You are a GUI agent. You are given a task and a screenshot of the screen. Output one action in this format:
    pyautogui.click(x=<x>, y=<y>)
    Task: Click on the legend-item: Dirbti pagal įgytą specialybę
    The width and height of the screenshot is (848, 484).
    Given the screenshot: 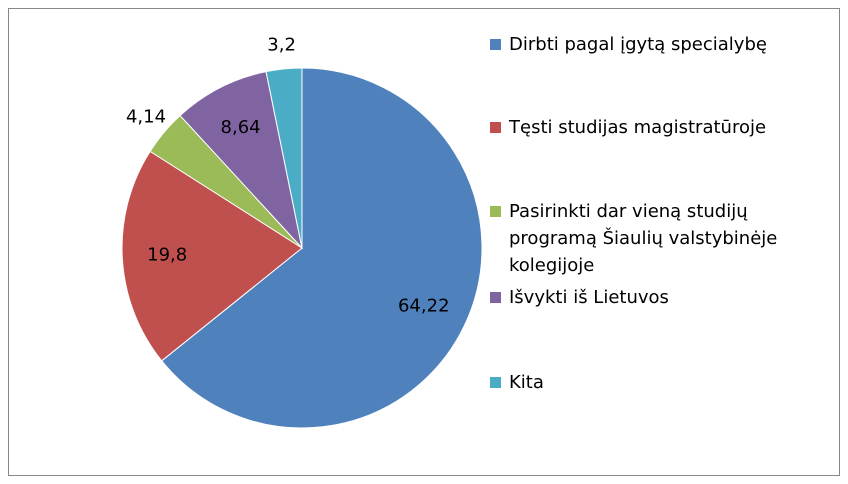 What is the action you would take?
    pyautogui.click(x=657, y=44)
    